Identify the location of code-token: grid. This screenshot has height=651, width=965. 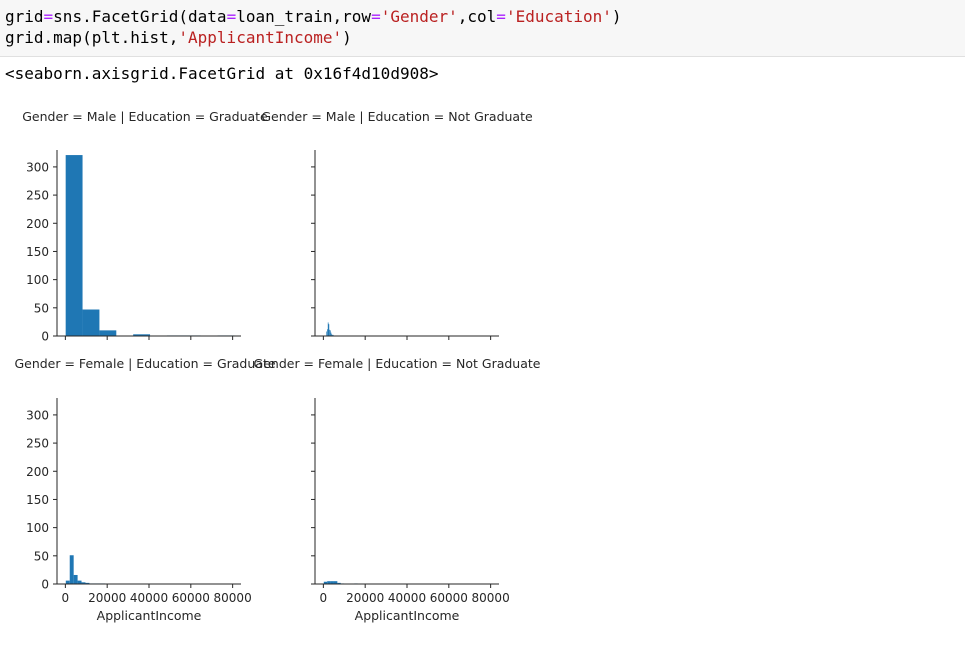
(24, 16).